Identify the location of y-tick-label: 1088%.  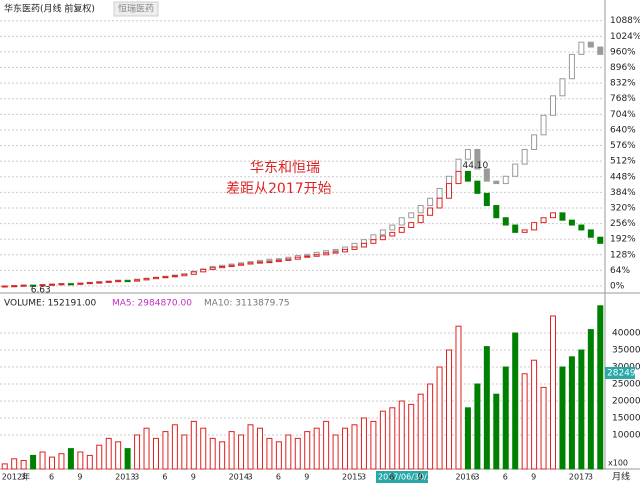
(625, 21).